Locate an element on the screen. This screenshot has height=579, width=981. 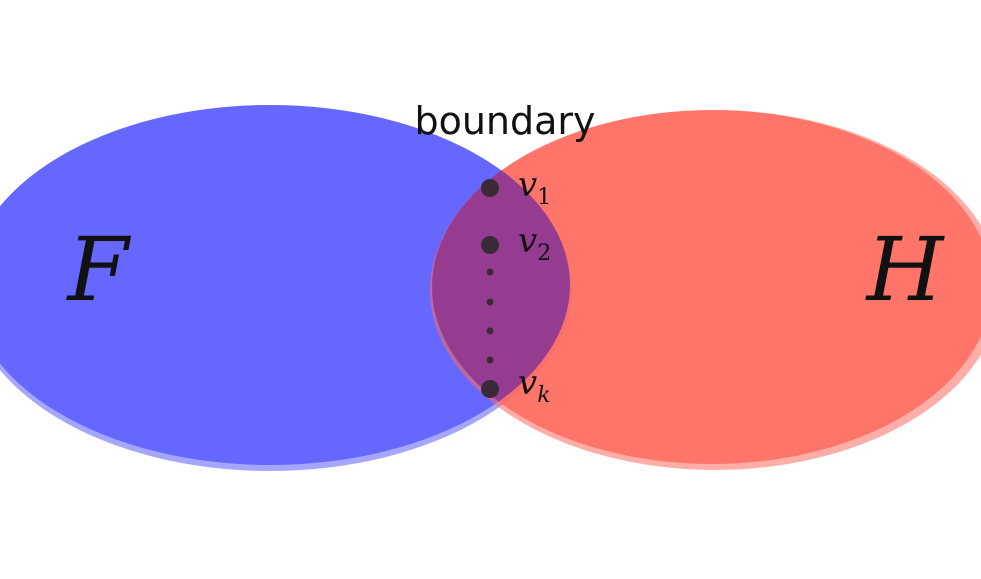
set-label-f: F is located at coordinates (98, 269).